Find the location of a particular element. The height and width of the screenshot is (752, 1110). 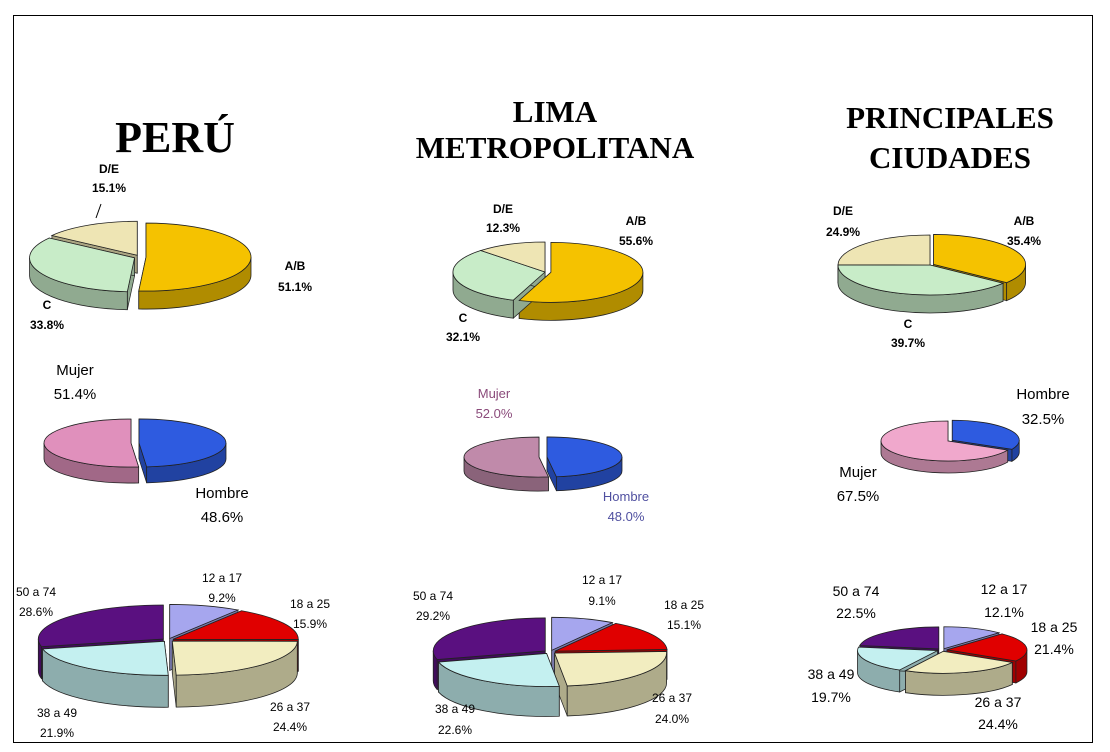

slice-value-d-e: 12.3% is located at coordinates (503, 228).